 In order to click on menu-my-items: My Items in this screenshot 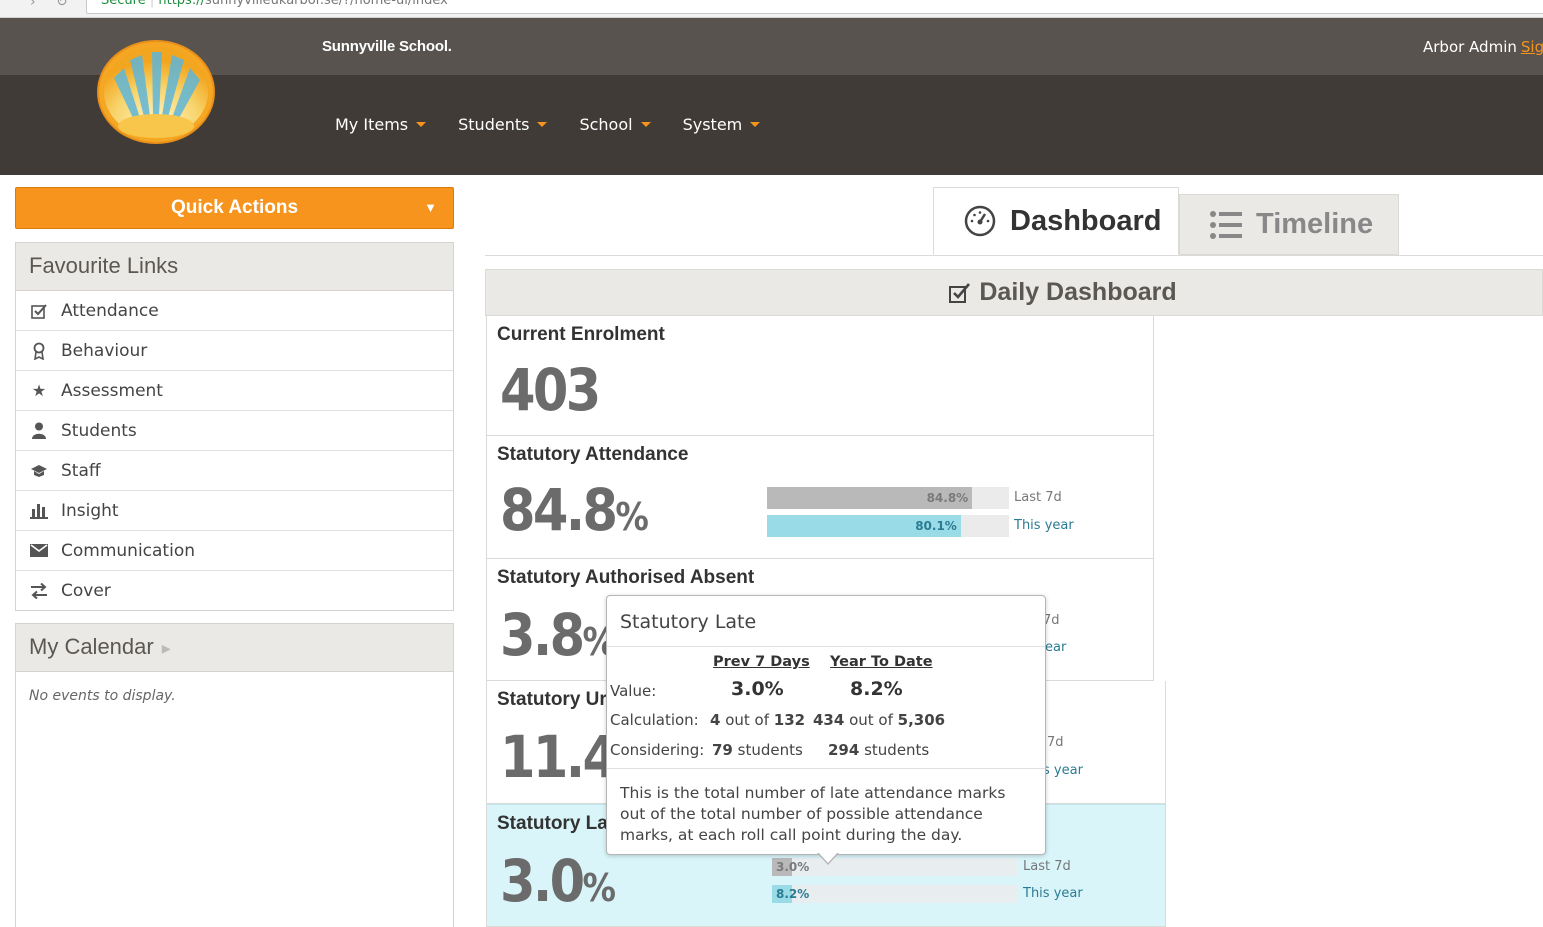, I will do `click(381, 124)`.